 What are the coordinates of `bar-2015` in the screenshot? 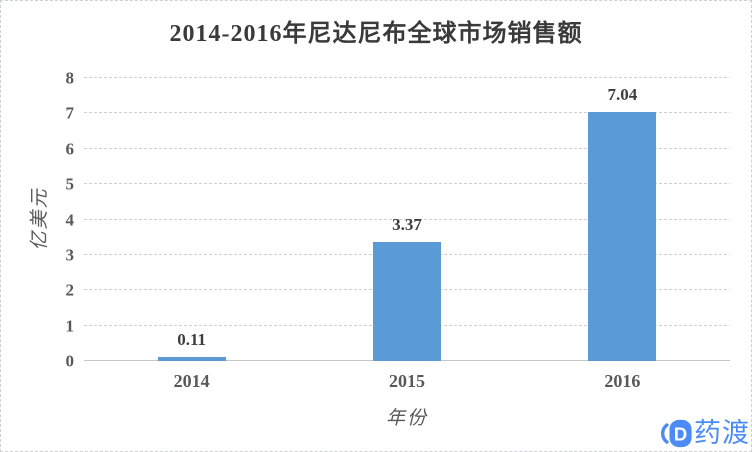 It's located at (406, 301).